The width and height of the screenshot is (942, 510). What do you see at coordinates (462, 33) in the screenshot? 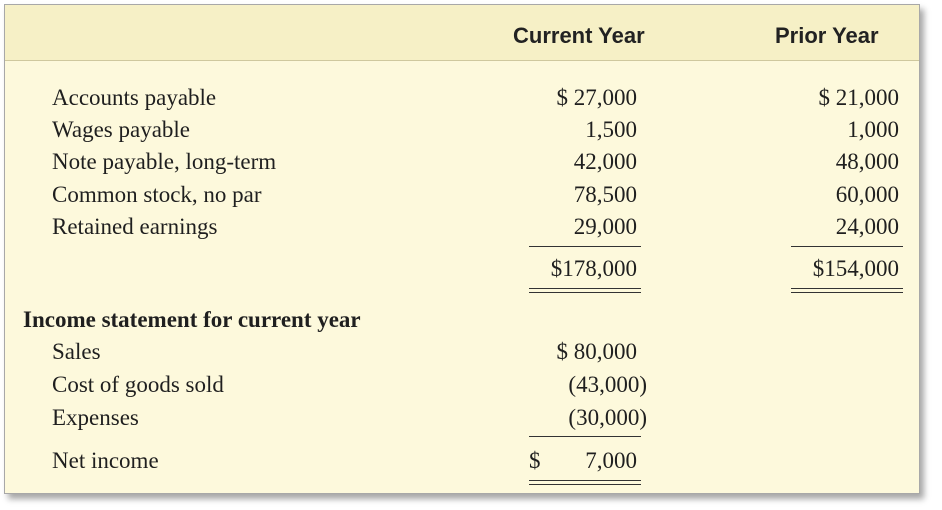
I see `table-header: Current Year Prior Year` at bounding box center [462, 33].